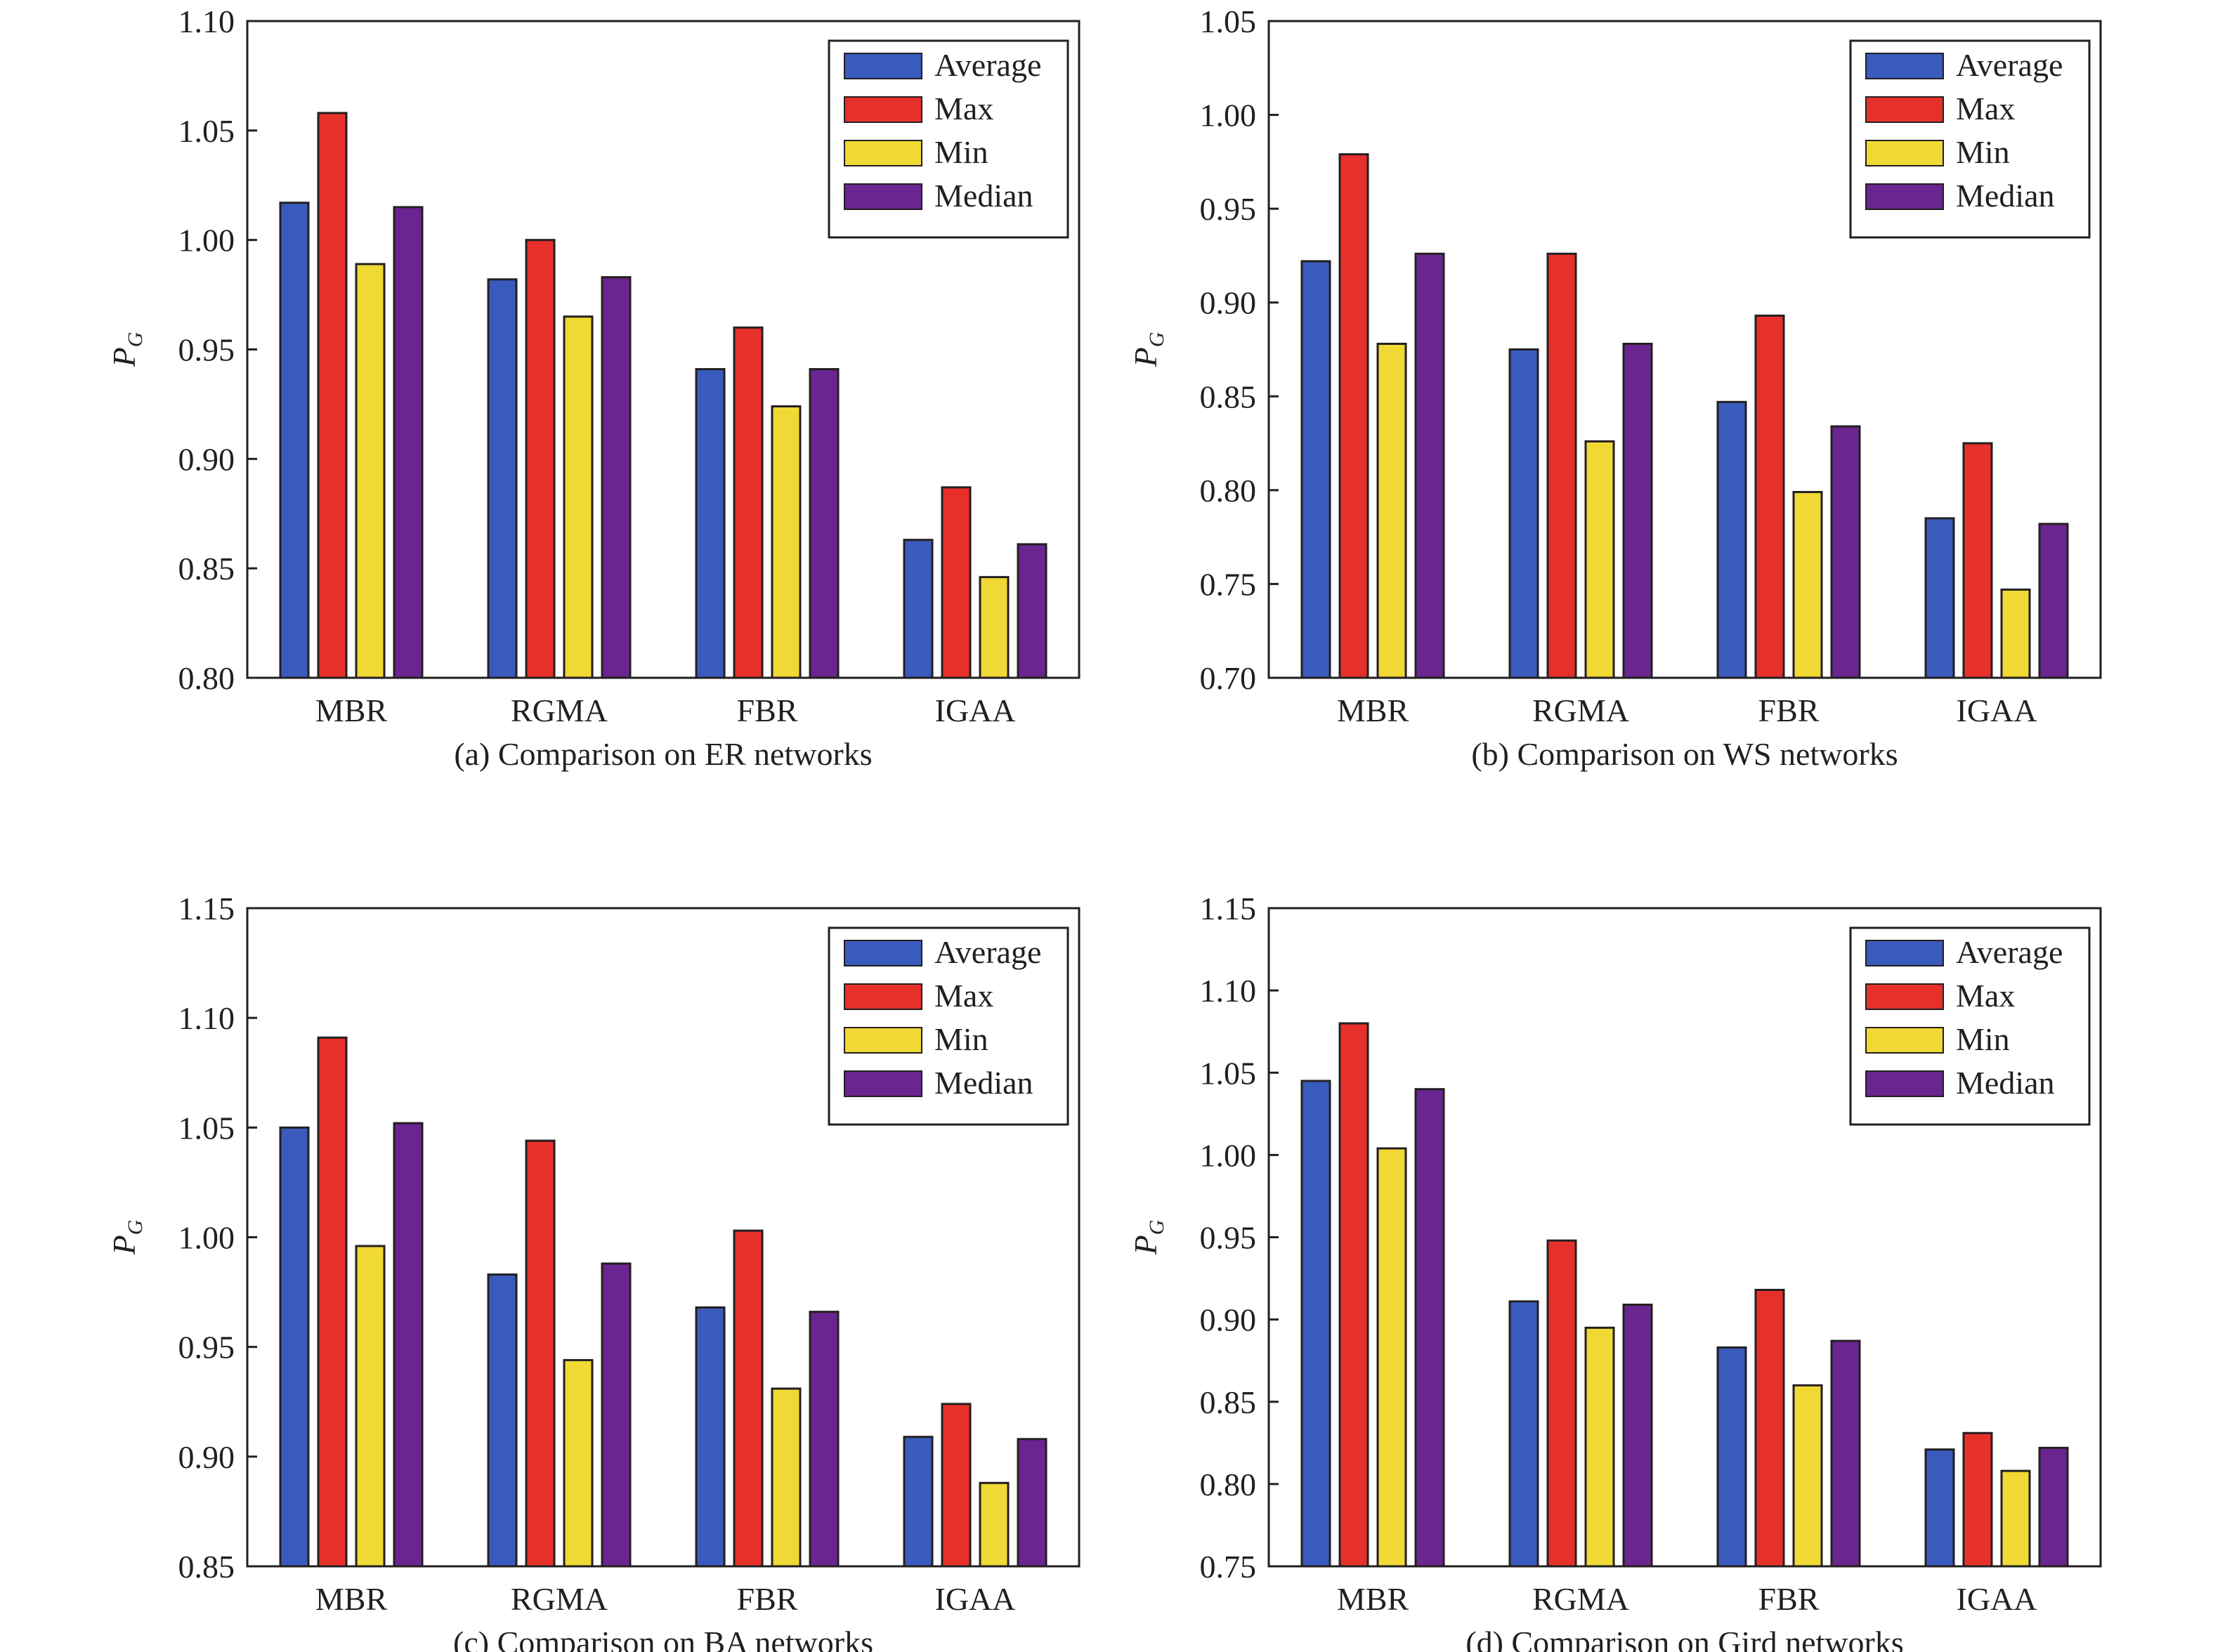 This screenshot has width=2213, height=1652. I want to click on category-label-mbr: MBR, so click(1373, 1599).